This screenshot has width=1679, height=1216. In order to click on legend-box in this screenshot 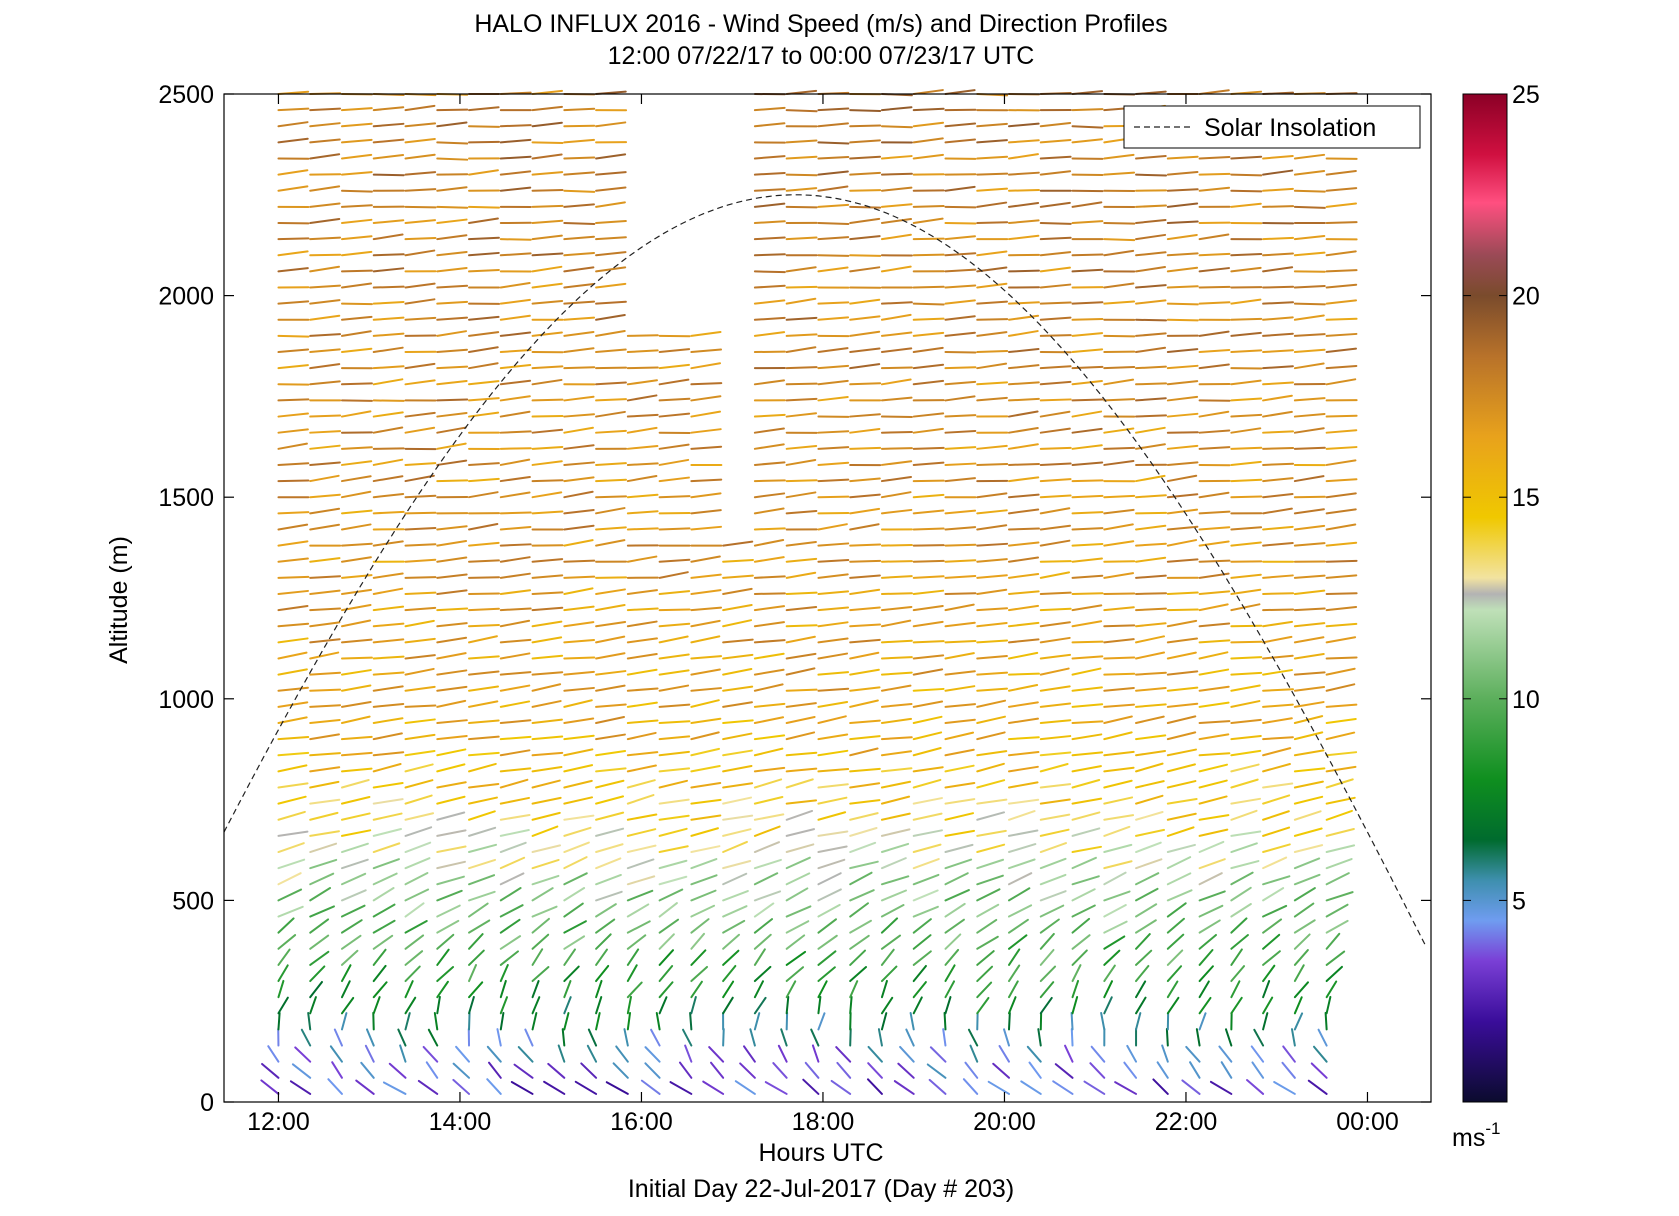, I will do `click(1272, 127)`.